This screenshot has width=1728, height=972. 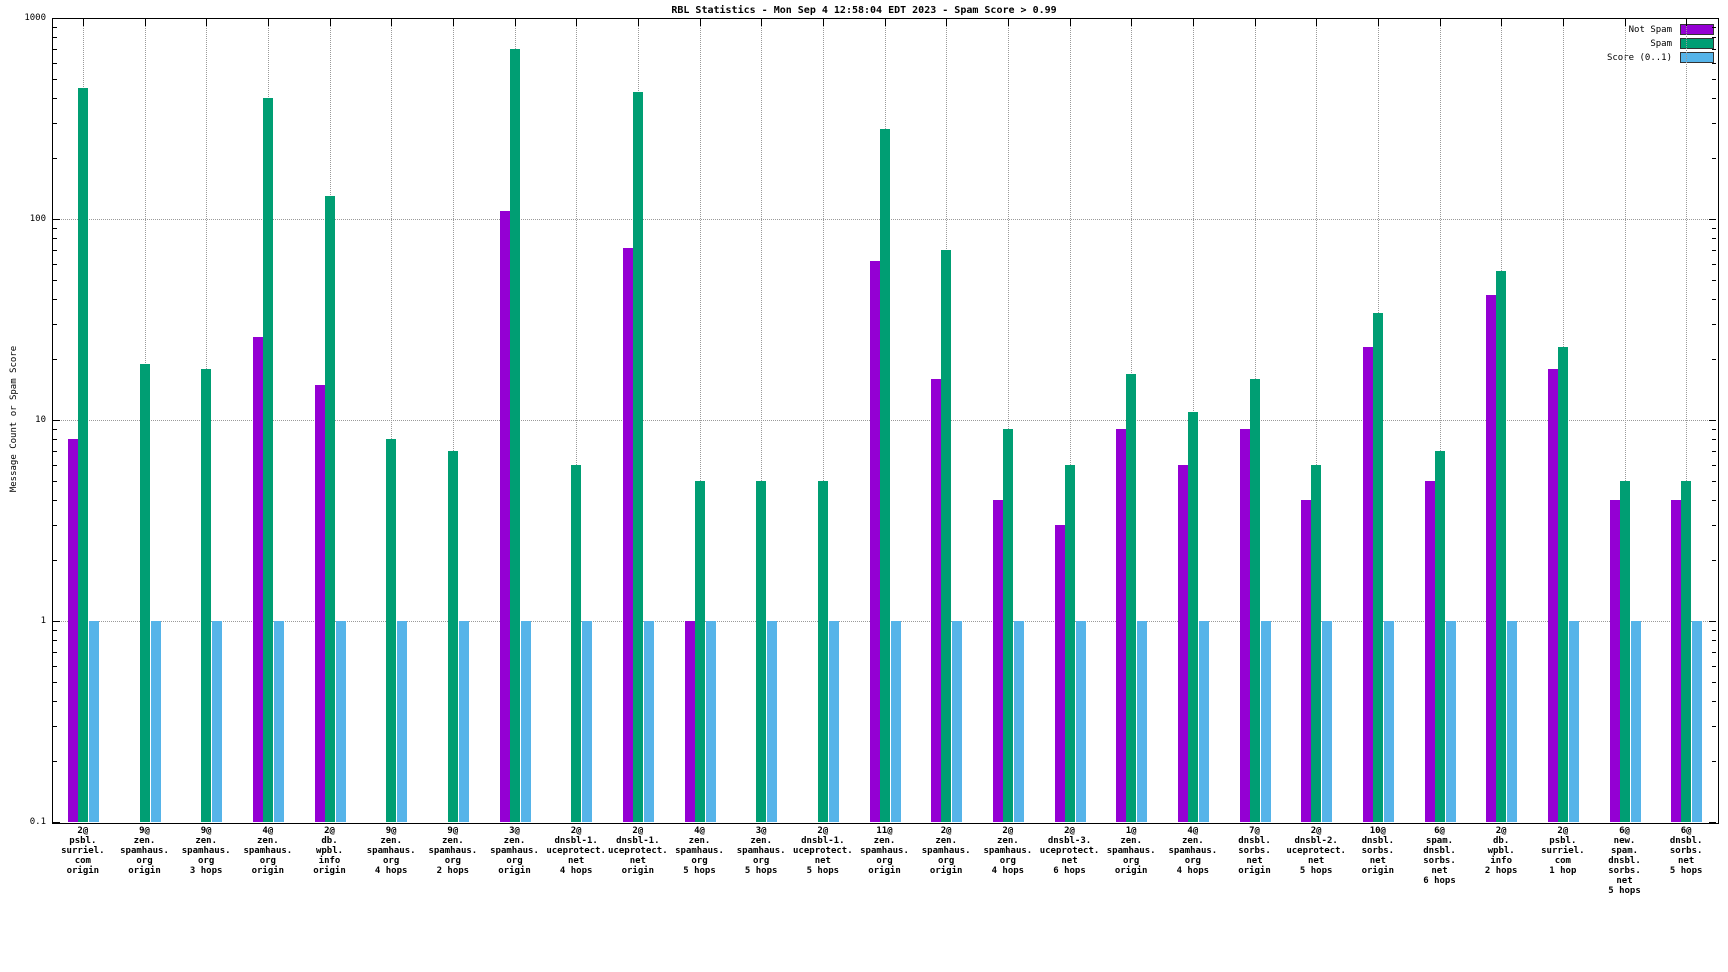 I want to click on legend-label-not-spam: Not Spam, so click(x=1650, y=29).